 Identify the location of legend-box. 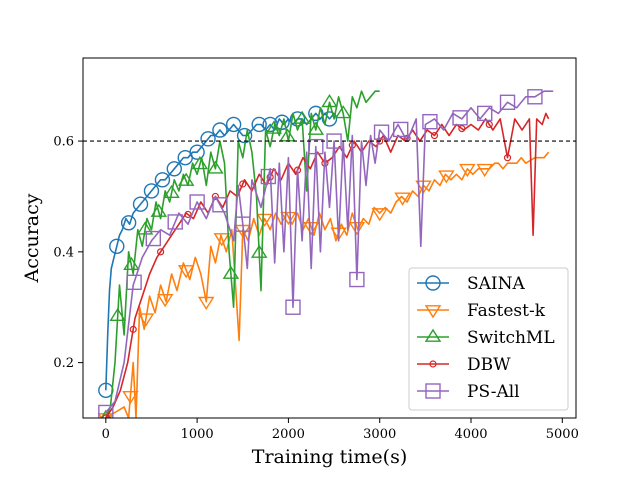
(488, 339).